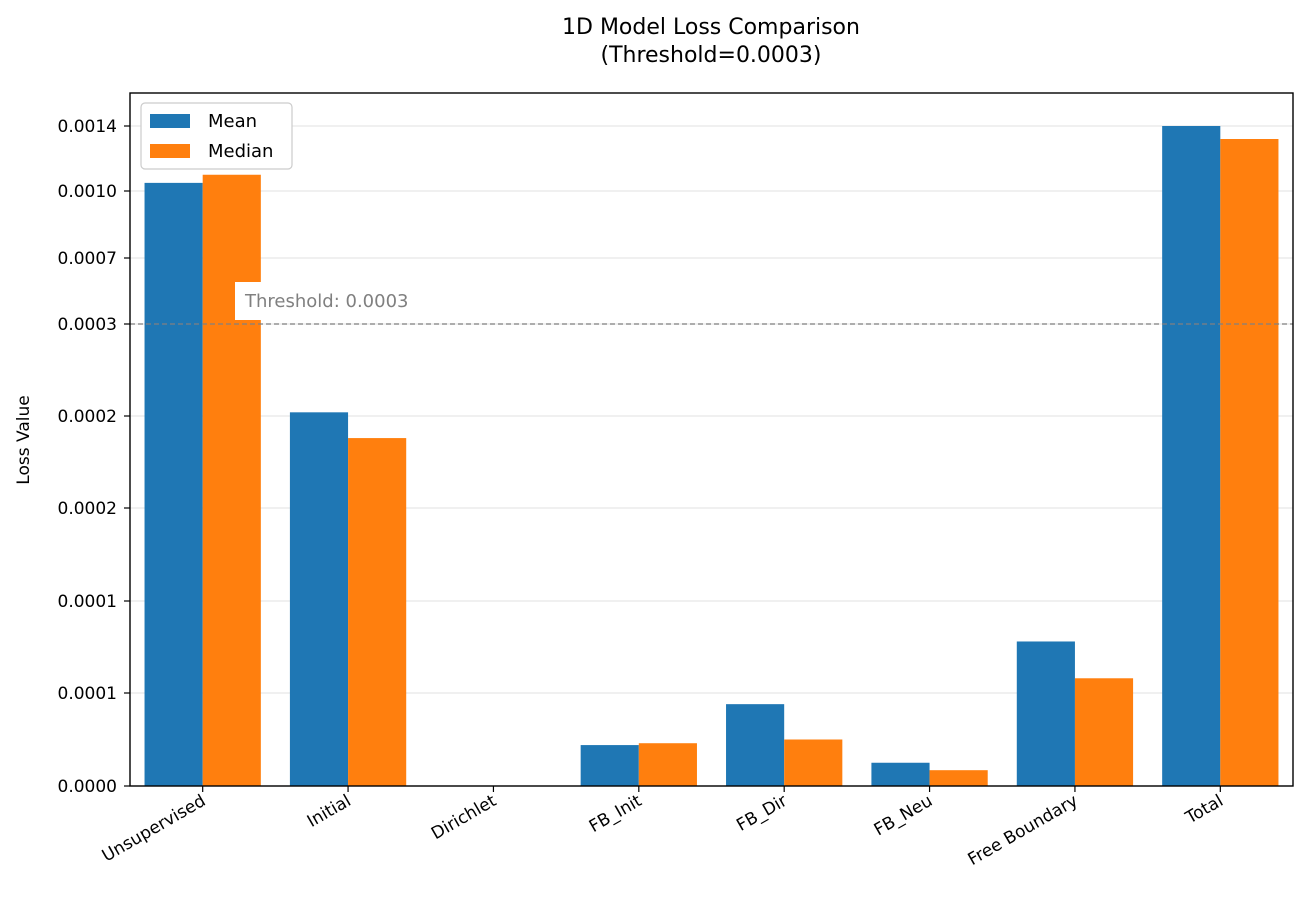  What do you see at coordinates (329, 811) in the screenshot?
I see `x-tick-label: Initial` at bounding box center [329, 811].